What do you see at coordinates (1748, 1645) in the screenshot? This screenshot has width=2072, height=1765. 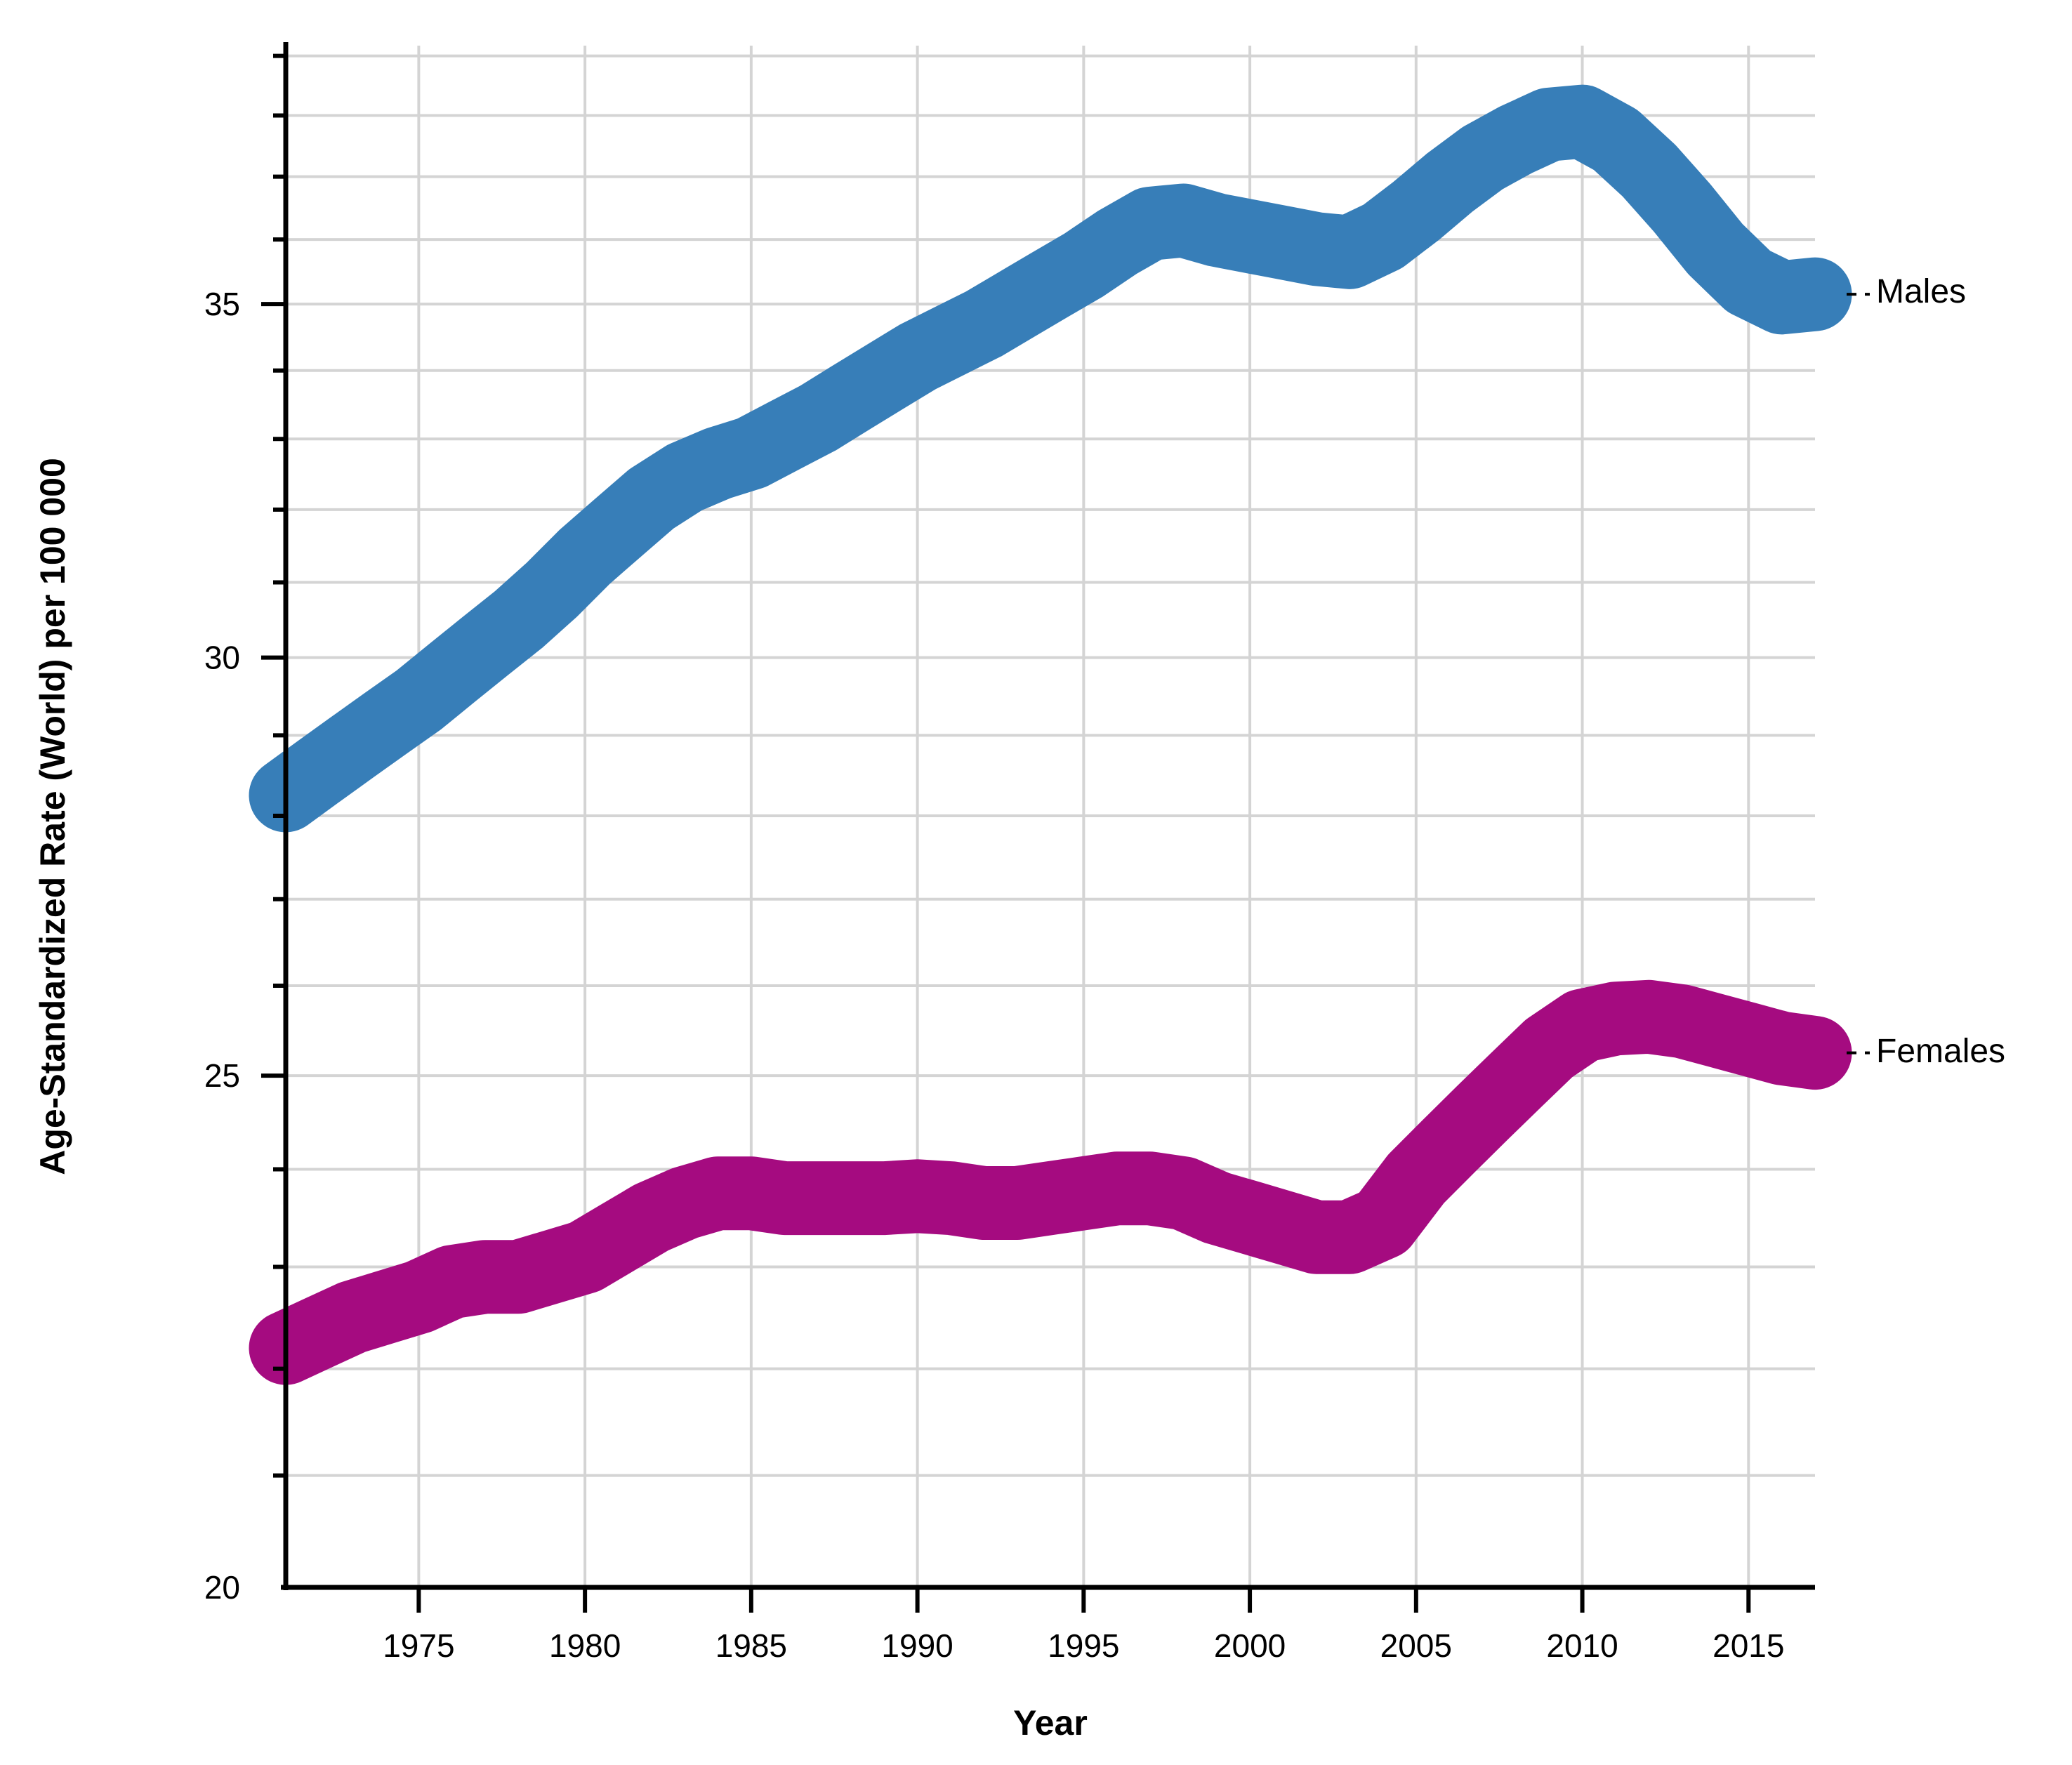 I see `x-tick-label: 2015` at bounding box center [1748, 1645].